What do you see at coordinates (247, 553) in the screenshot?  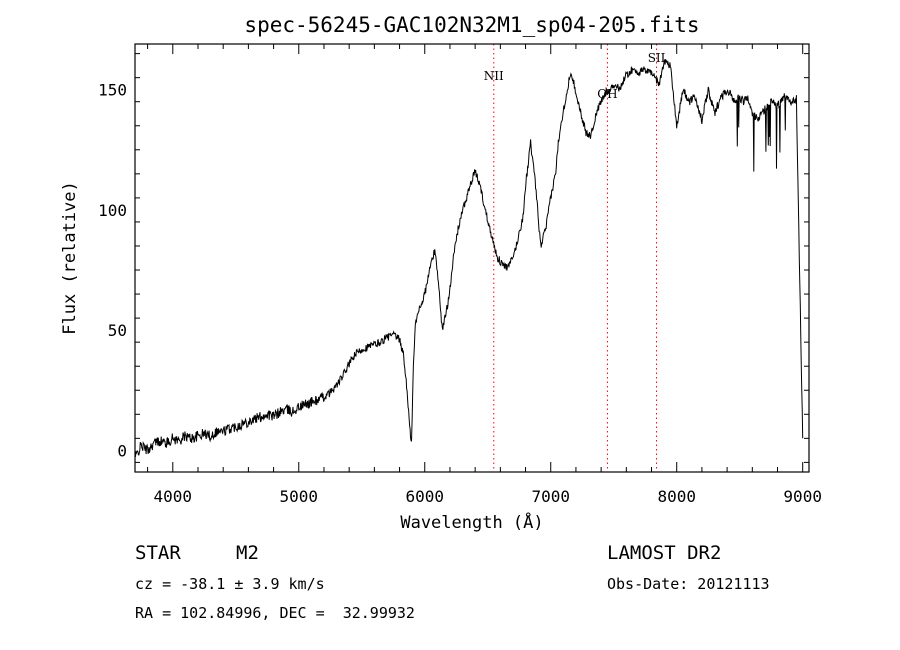 I see `object-subclass: M2` at bounding box center [247, 553].